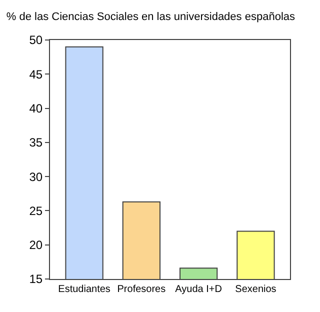 The image size is (320, 312). I want to click on y-tick-label: 20, so click(36, 245).